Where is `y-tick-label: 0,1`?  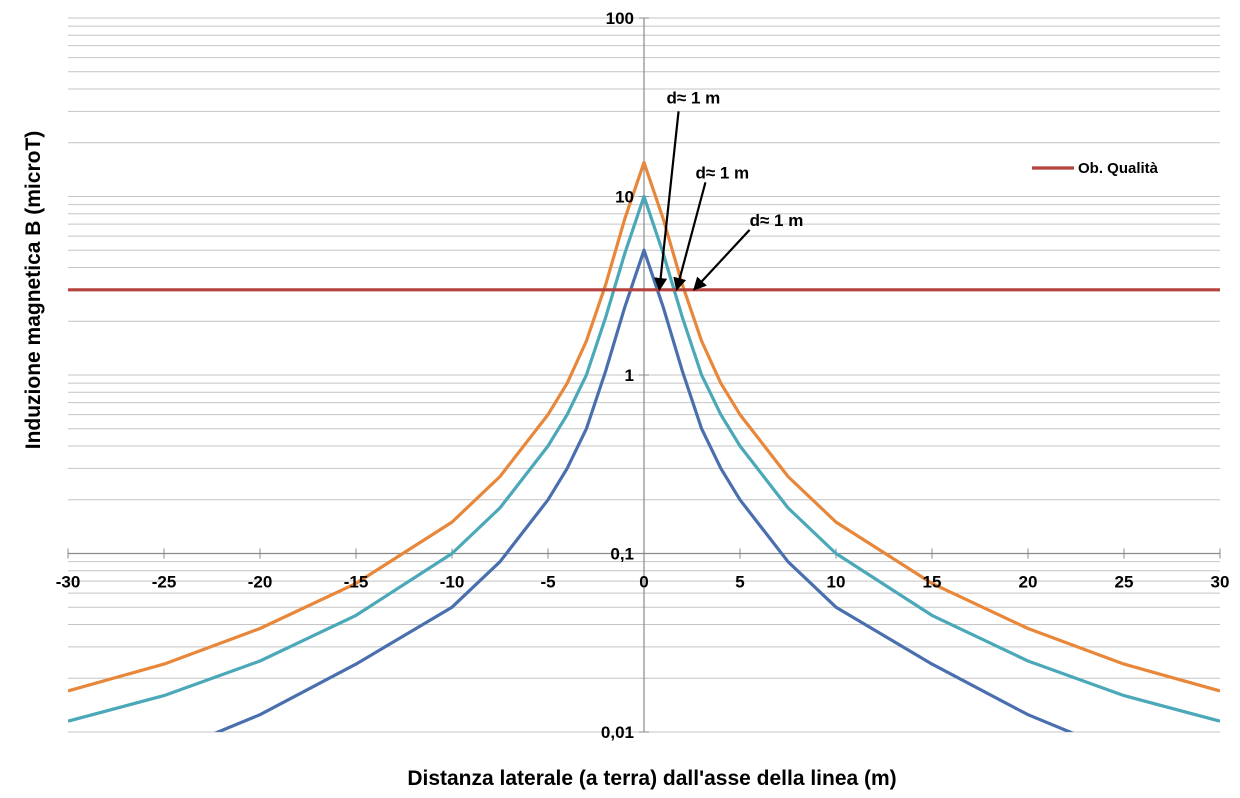
y-tick-label: 0,1 is located at coordinates (622, 554).